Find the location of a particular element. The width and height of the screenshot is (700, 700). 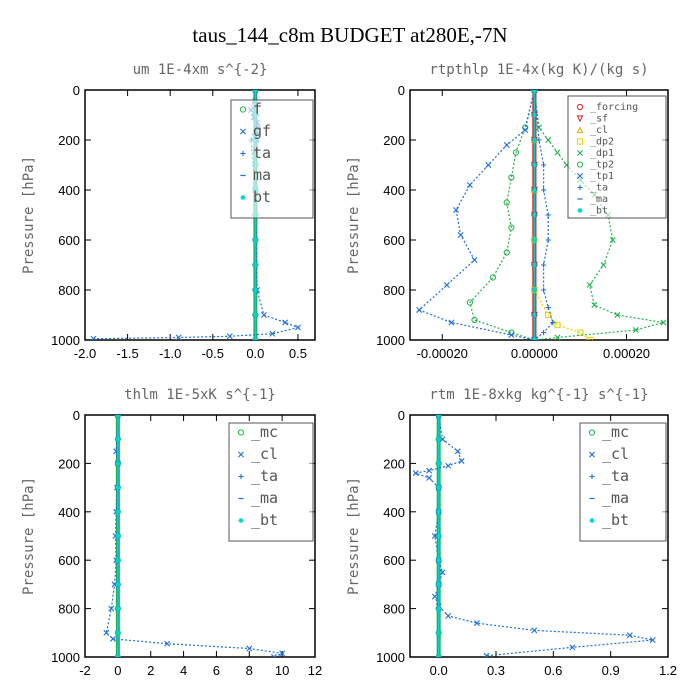

legend-entry: _forcing is located at coordinates (614, 107).